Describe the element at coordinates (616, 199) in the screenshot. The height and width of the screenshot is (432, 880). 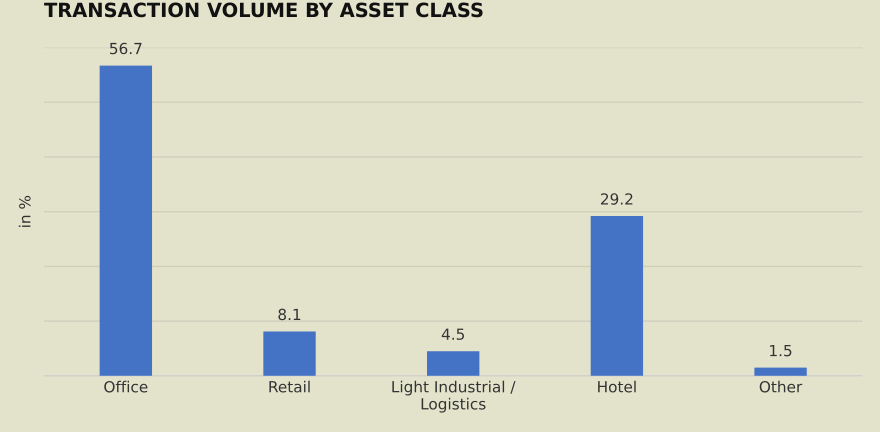
I see `data-label: 29.2` at that location.